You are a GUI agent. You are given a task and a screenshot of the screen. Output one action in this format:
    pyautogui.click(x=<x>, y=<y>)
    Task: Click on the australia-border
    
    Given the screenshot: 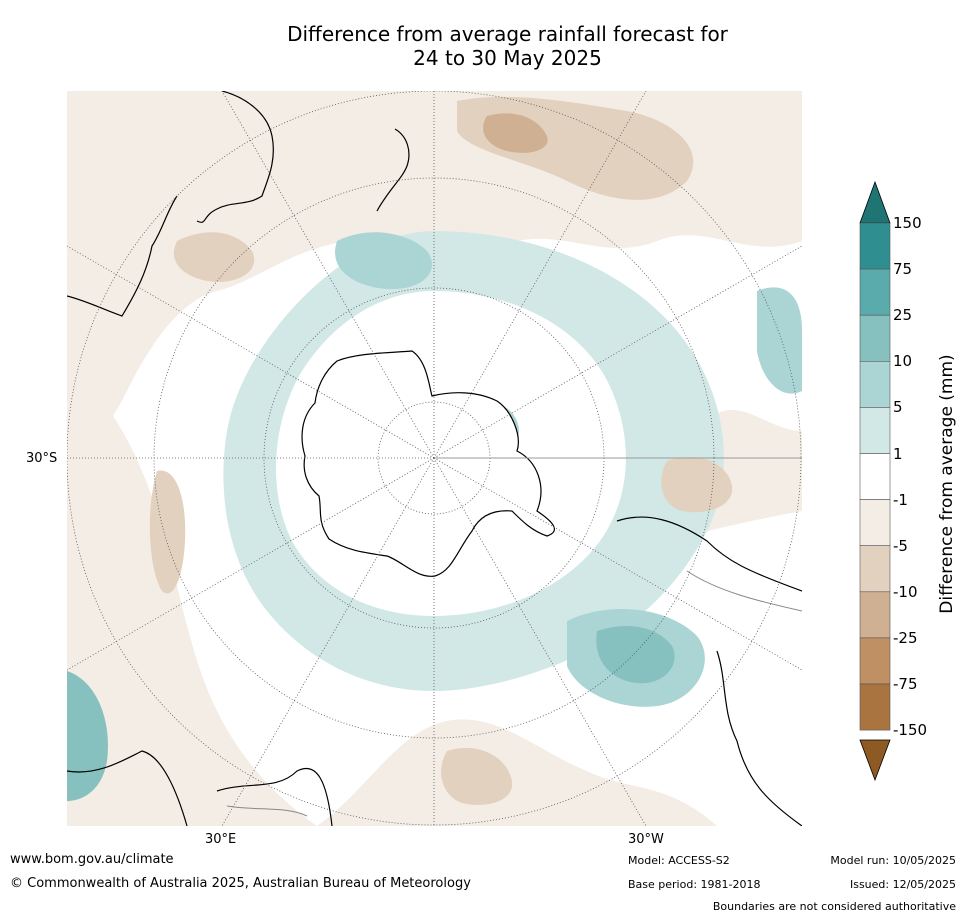 What is the action you would take?
    pyautogui.click(x=744, y=591)
    